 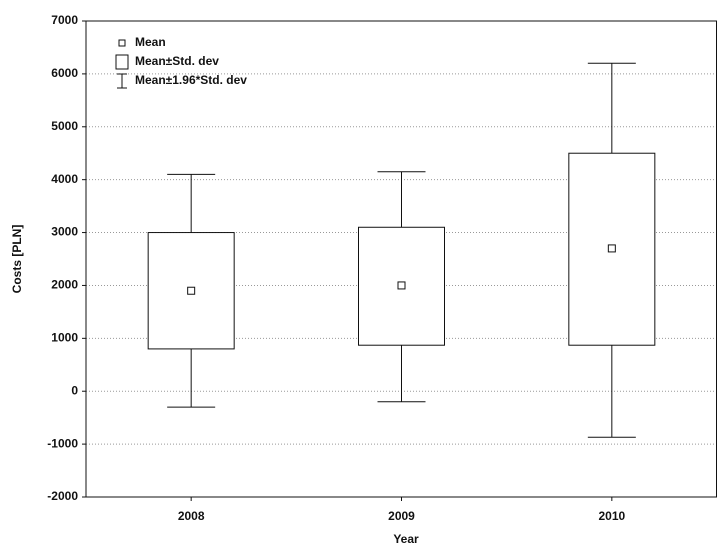 I want to click on y-tick-label: 3000, so click(x=64, y=232).